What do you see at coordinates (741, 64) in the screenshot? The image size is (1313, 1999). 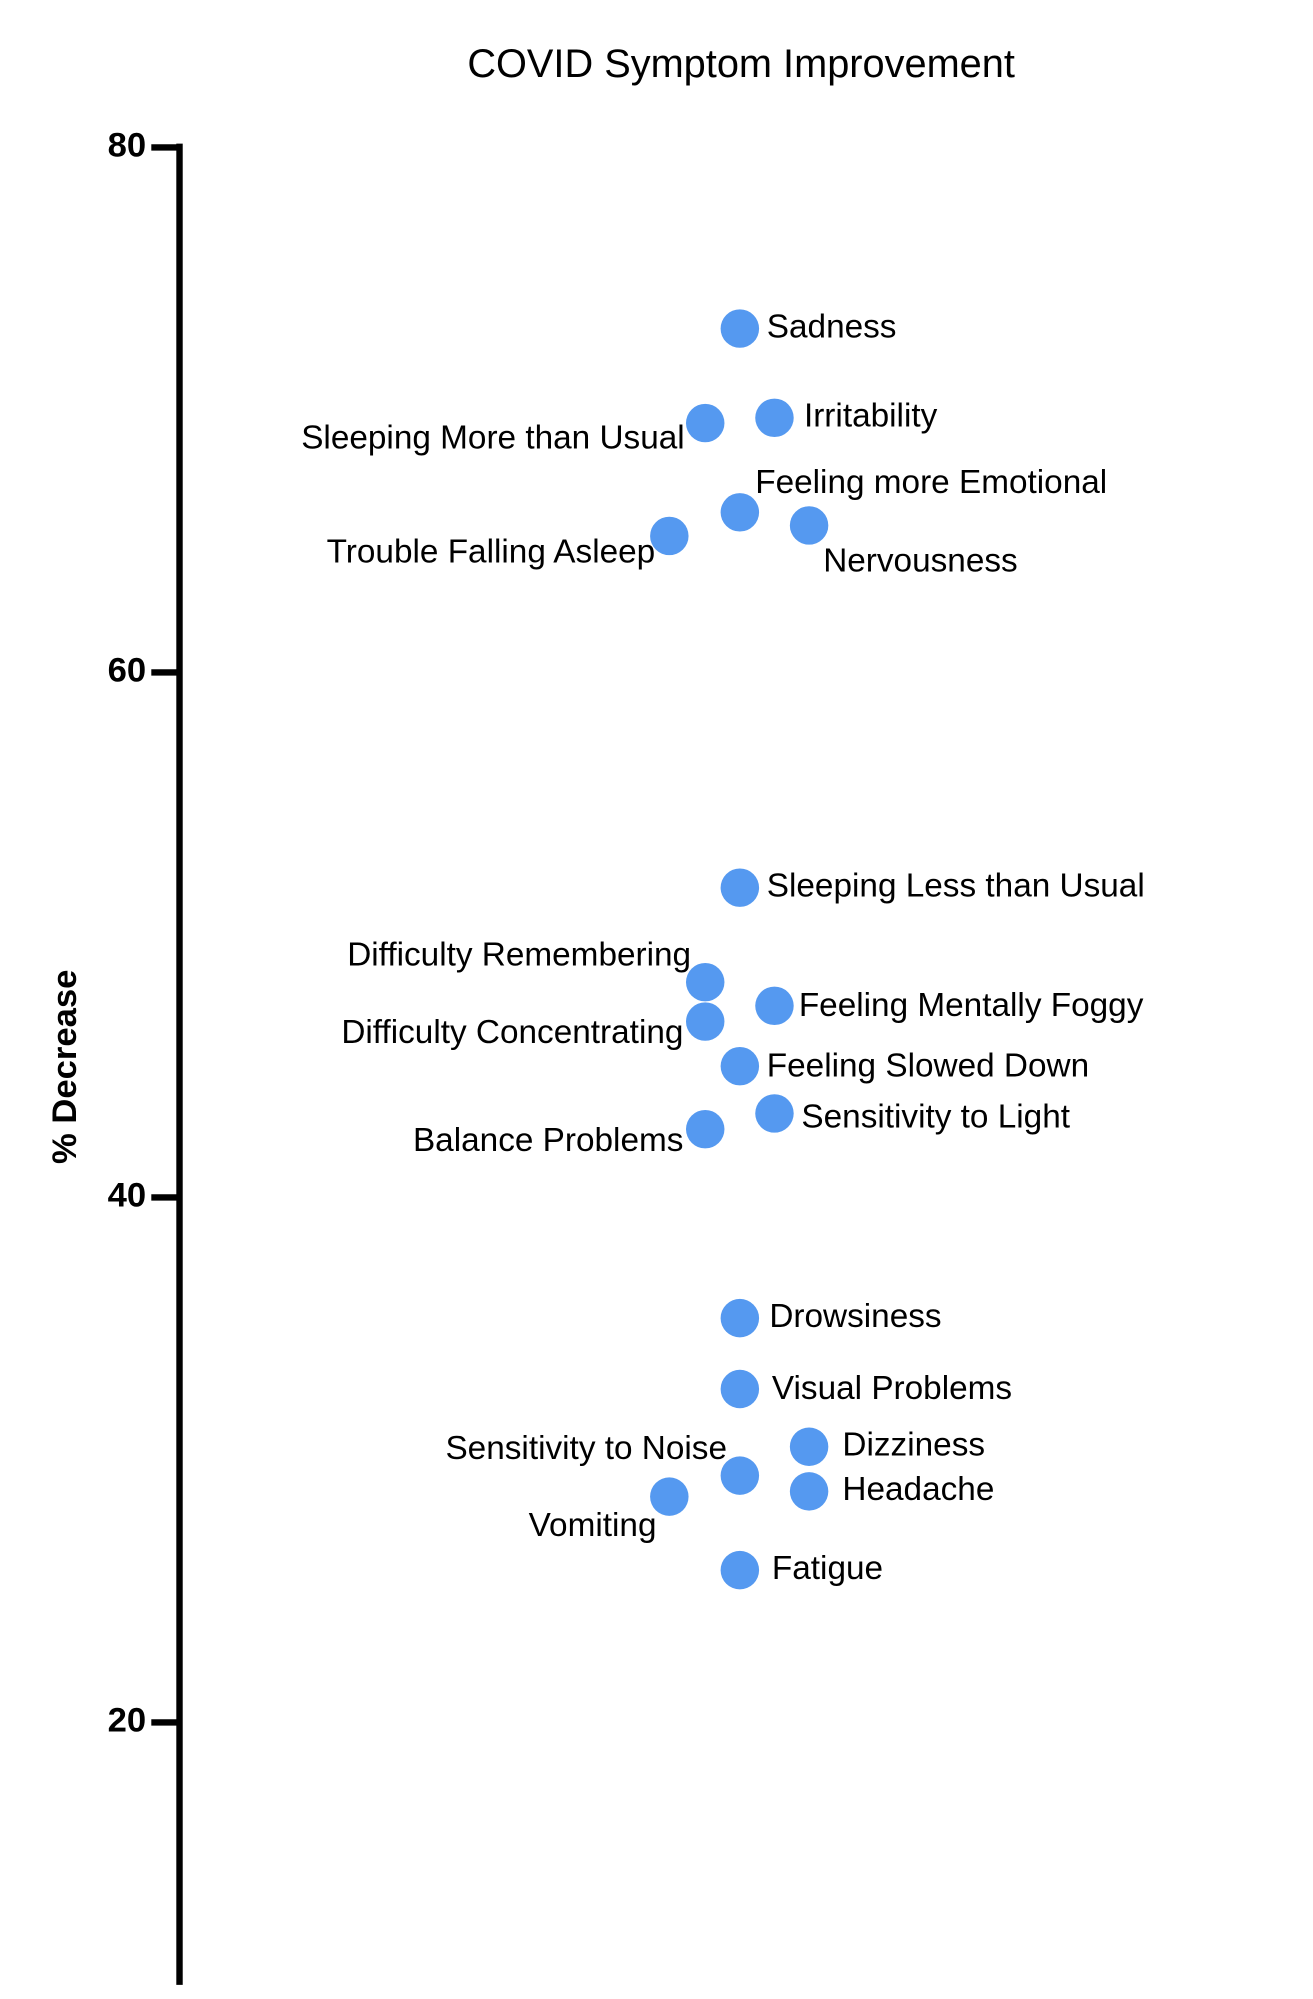 I see `chart-title: COVID Symptom Improvement` at bounding box center [741, 64].